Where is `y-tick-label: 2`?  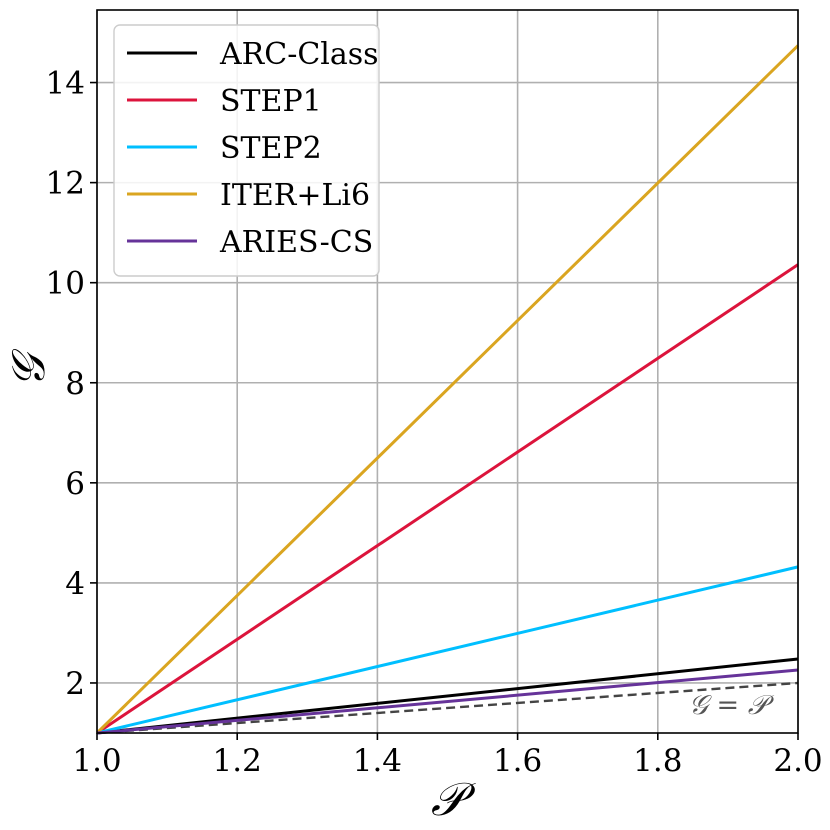 y-tick-label: 2 is located at coordinates (75, 684).